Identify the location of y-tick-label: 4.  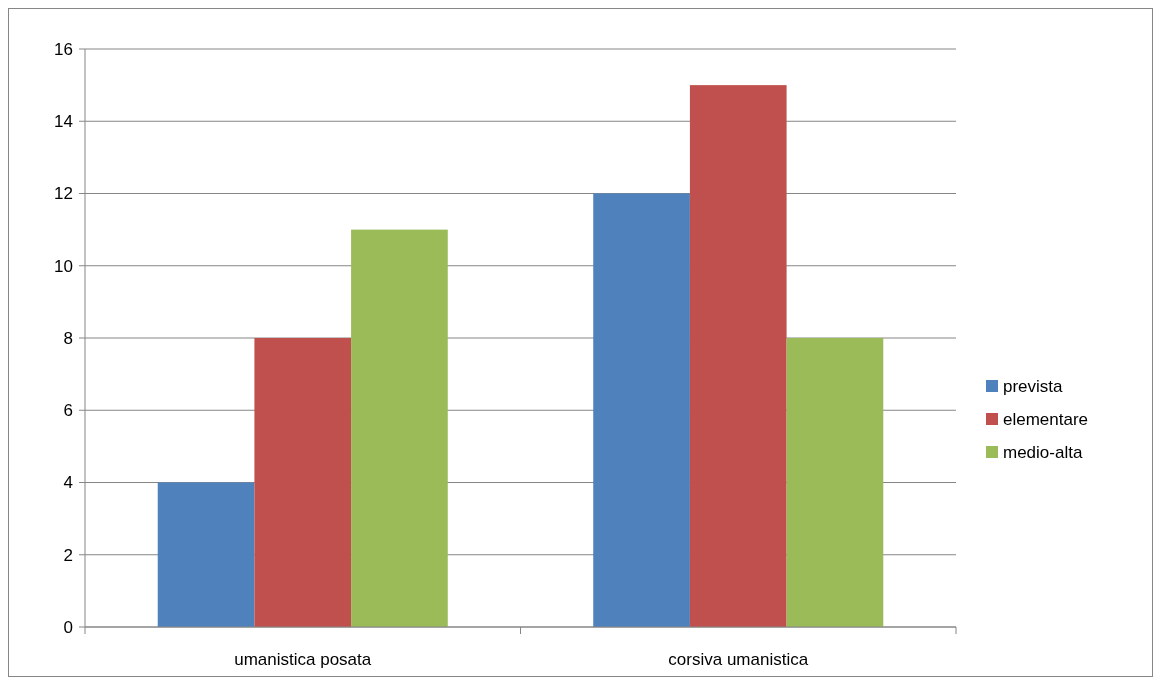
(68, 483).